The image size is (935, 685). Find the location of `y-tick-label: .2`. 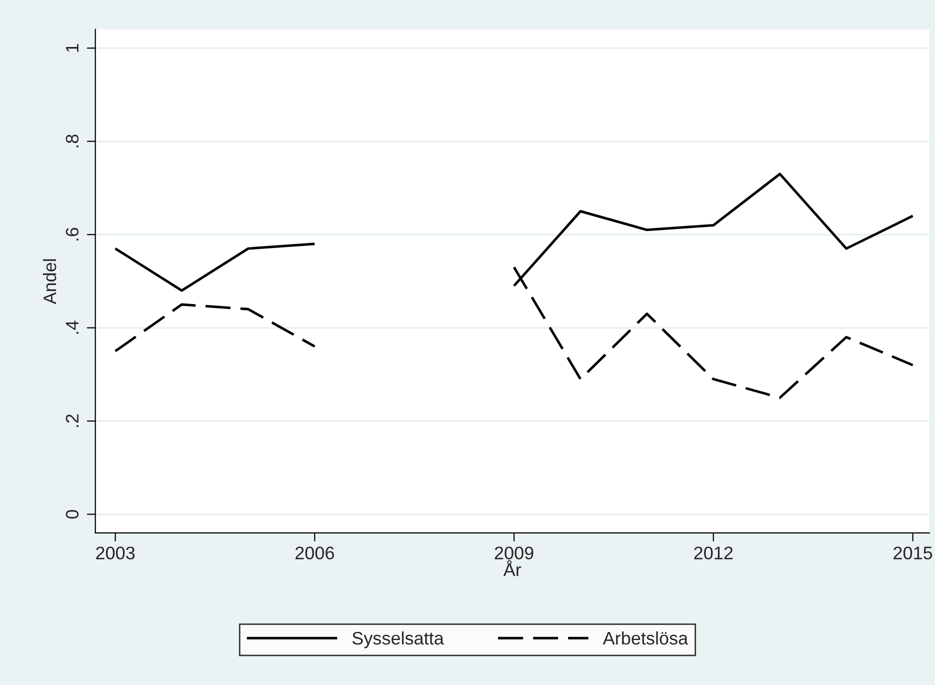

y-tick-label: .2 is located at coordinates (72, 420).